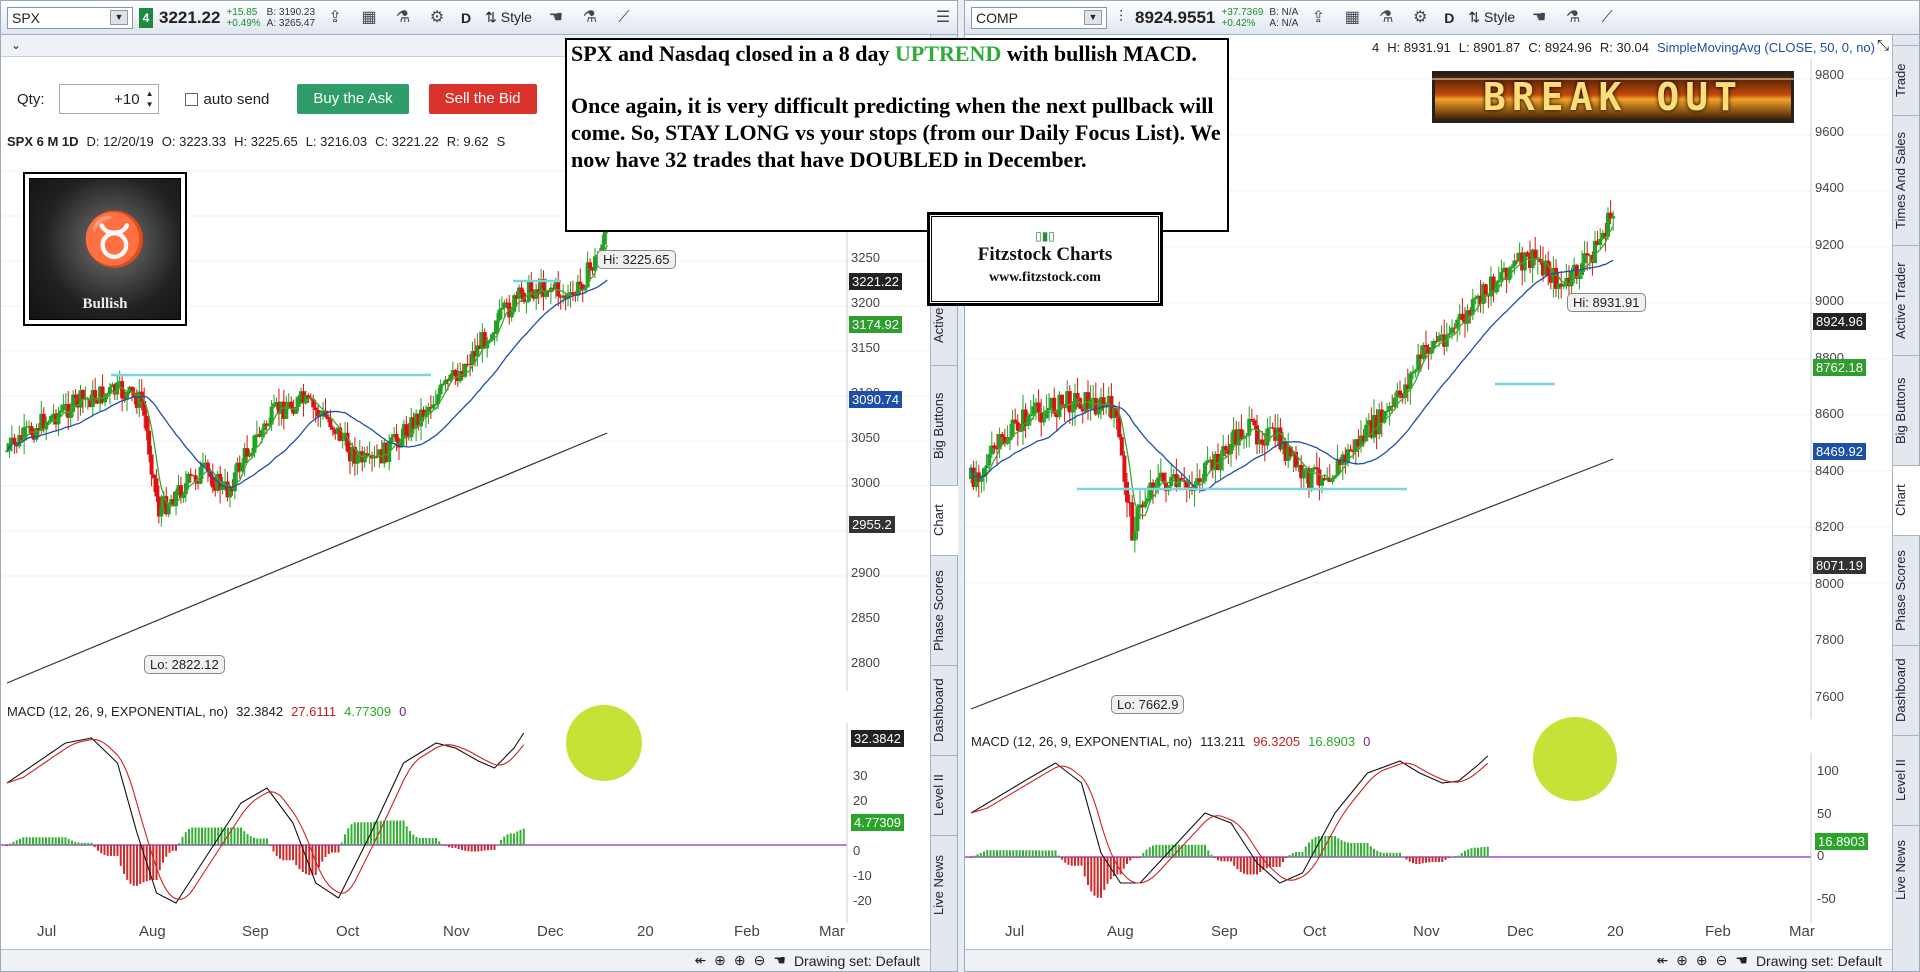  What do you see at coordinates (832, 931) in the screenshot?
I see `month-label: Mar` at bounding box center [832, 931].